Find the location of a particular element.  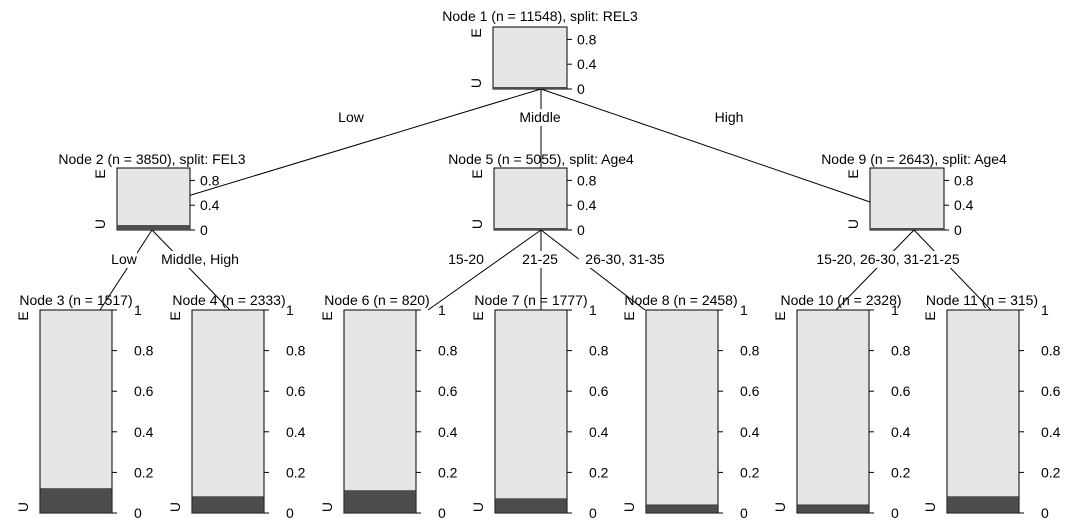

terminal-node-node6: Node 6 (n = 820) 0 0.2 0.4 0.6 0.8 1 E U is located at coordinates (388, 406).